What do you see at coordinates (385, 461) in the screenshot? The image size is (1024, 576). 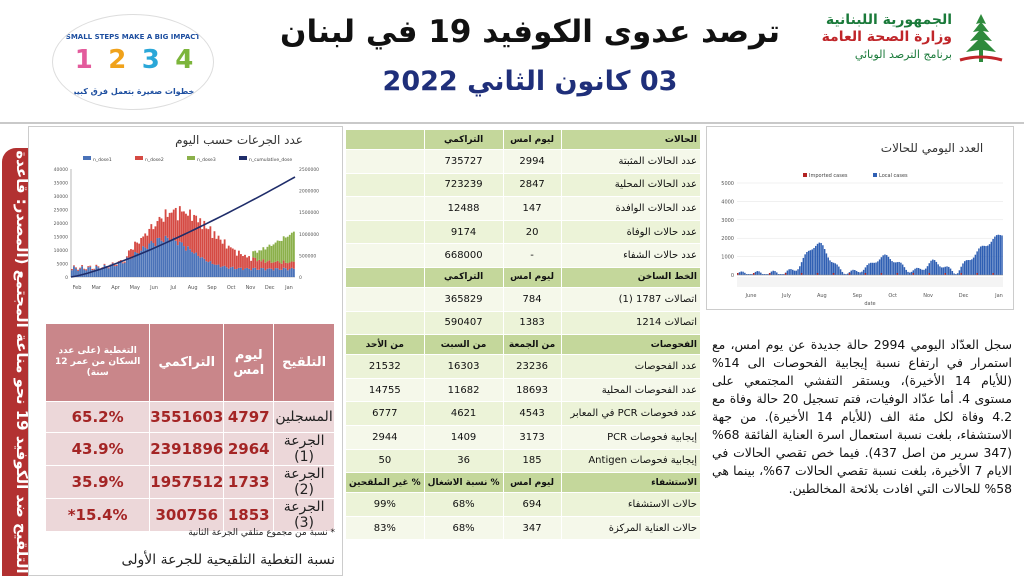 I see `stats-cell: 50` at bounding box center [385, 461].